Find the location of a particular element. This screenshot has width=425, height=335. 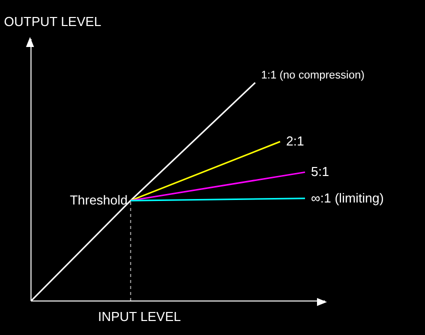

series-label: 5:1 is located at coordinates (320, 172).